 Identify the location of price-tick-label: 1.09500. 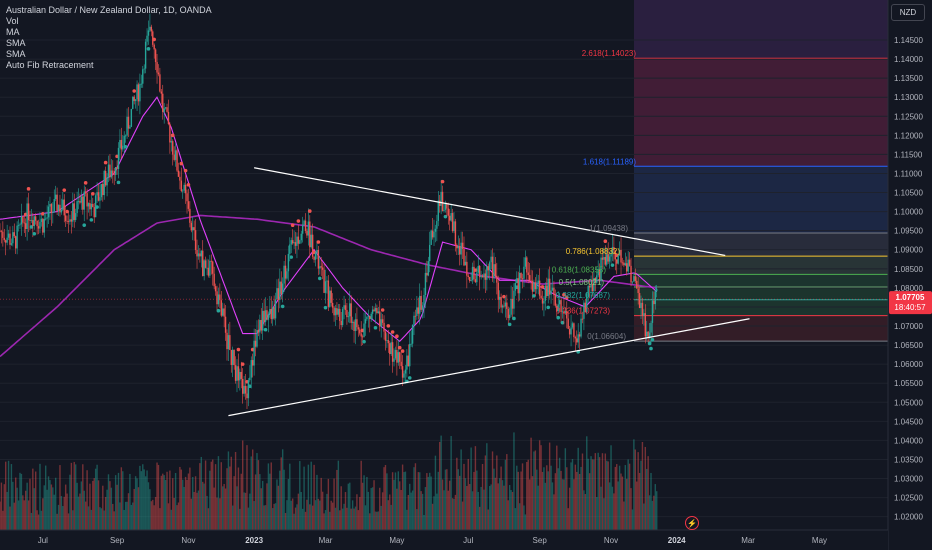
(908, 231).